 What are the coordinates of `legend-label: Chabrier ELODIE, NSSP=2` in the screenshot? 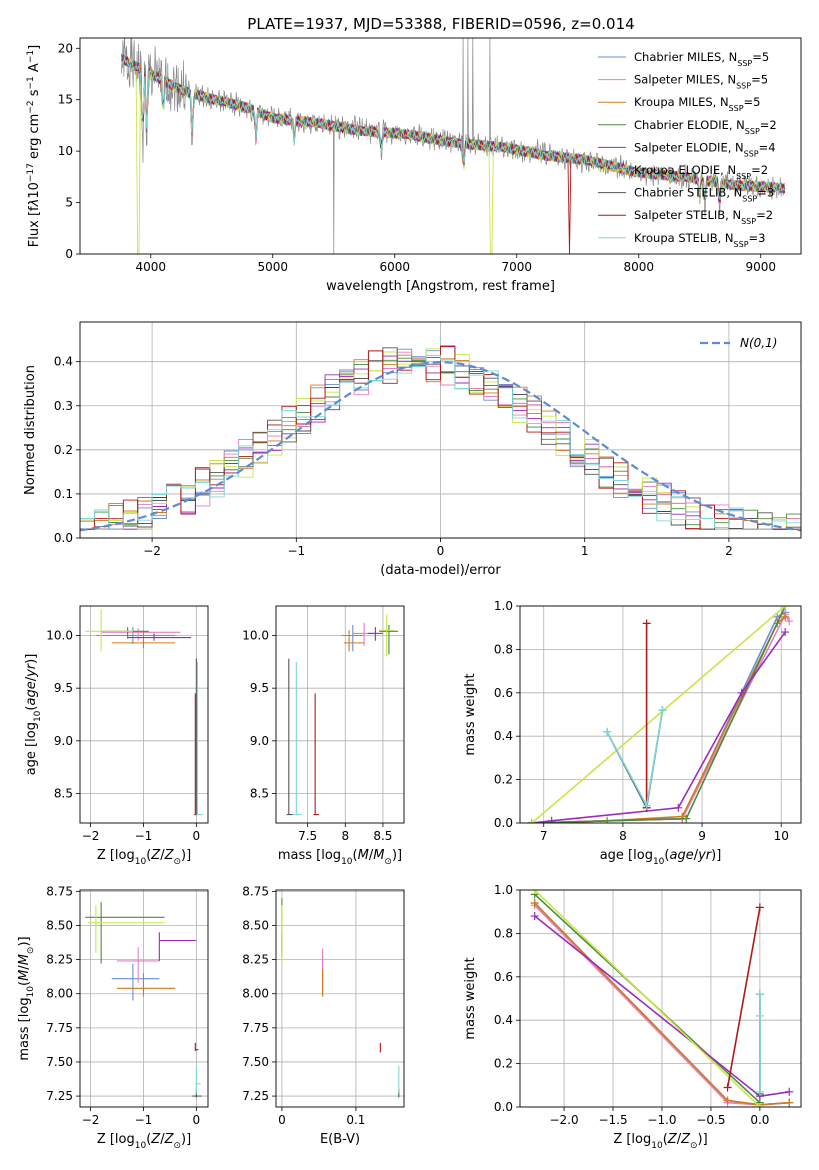 It's located at (705, 127).